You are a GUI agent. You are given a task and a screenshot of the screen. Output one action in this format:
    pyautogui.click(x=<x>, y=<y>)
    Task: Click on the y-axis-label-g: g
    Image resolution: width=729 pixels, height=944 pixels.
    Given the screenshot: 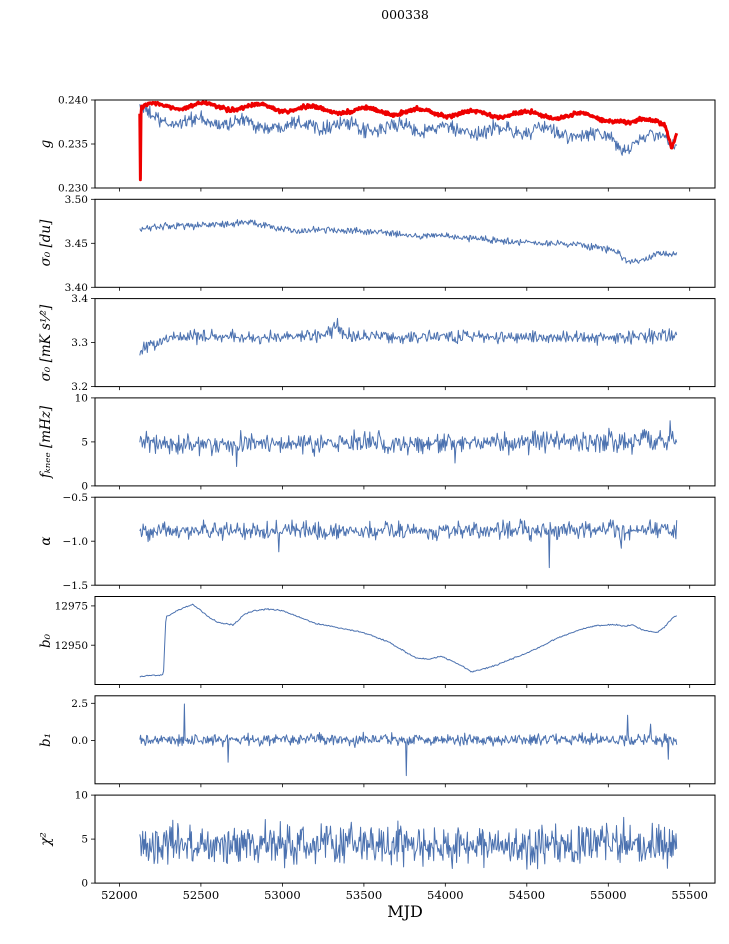 What is the action you would take?
    pyautogui.click(x=46, y=144)
    